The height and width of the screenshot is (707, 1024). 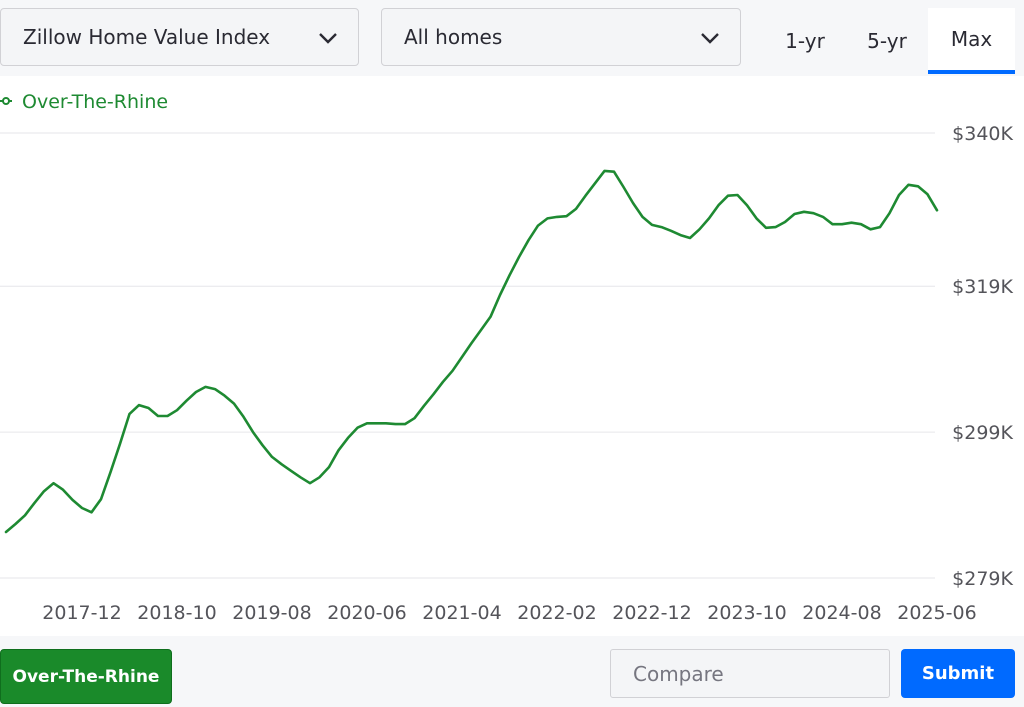 I want to click on y-tick-label: $340K, so click(x=982, y=134).